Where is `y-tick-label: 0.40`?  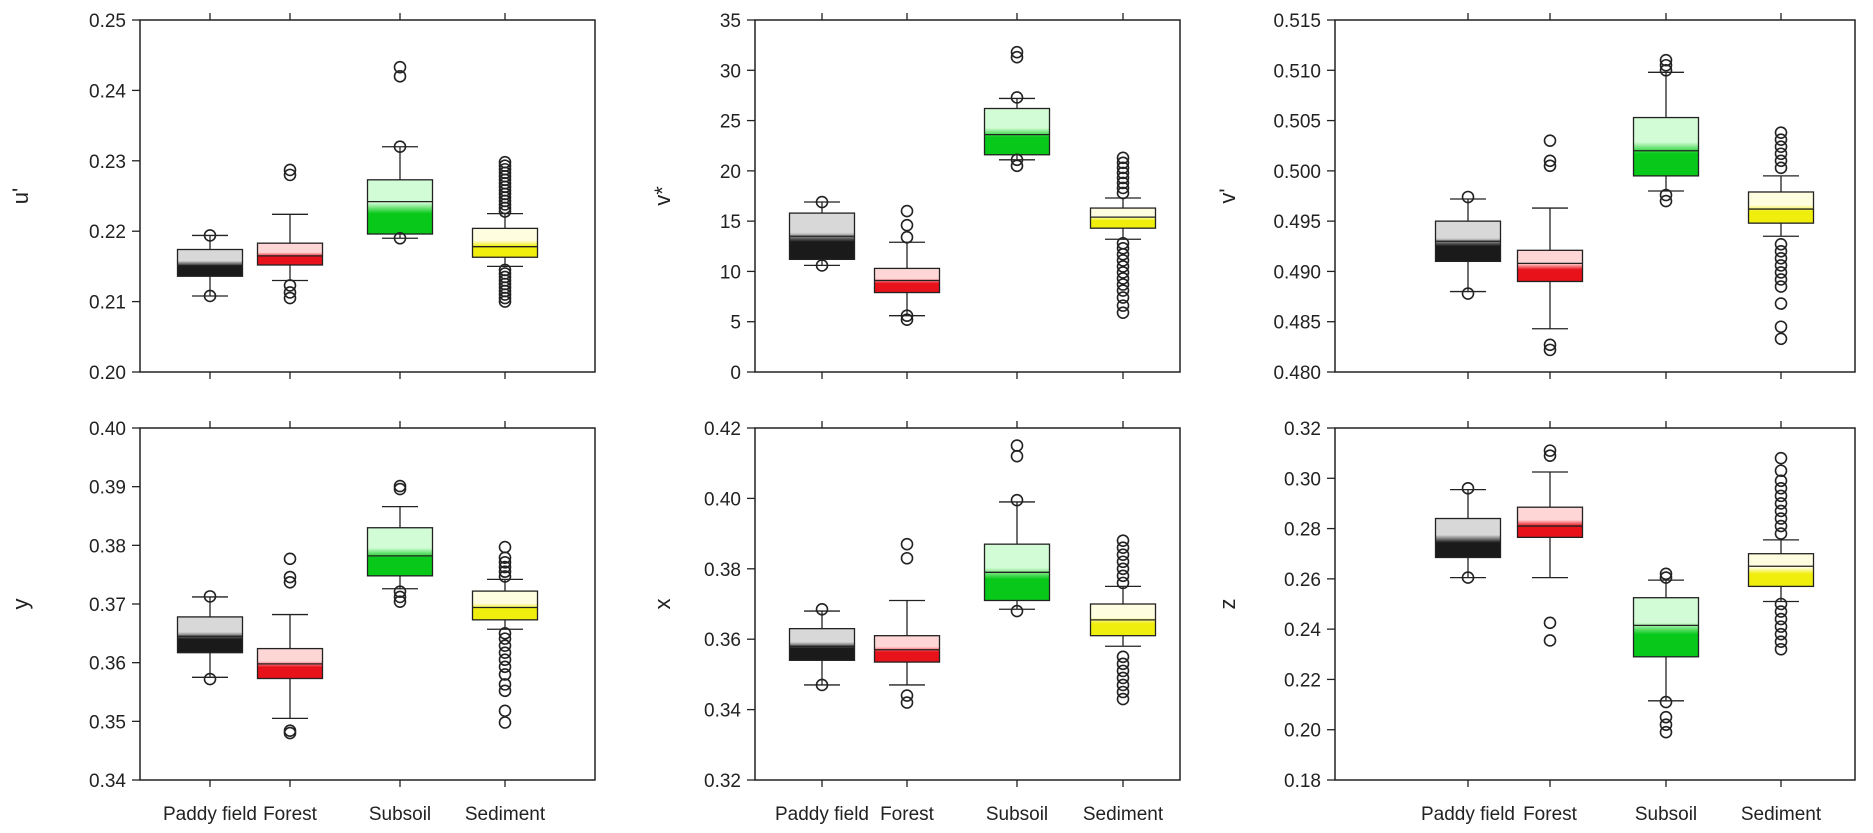
y-tick-label: 0.40 is located at coordinates (722, 499).